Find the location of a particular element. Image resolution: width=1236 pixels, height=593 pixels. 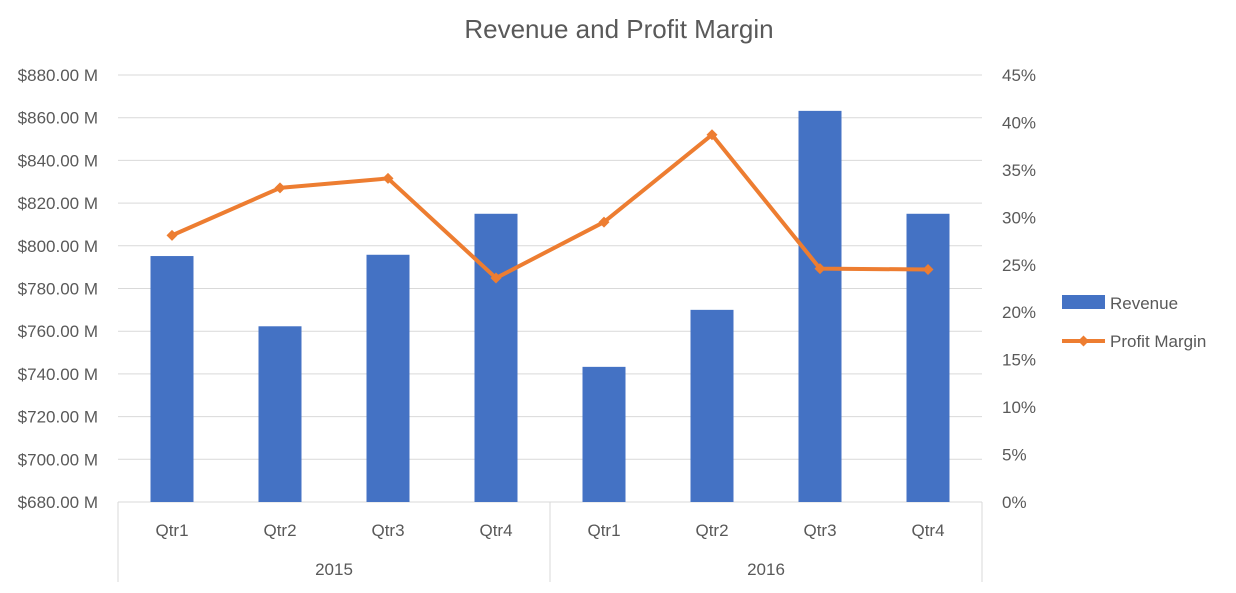

legend-profit-margin-marker is located at coordinates (1083, 341).